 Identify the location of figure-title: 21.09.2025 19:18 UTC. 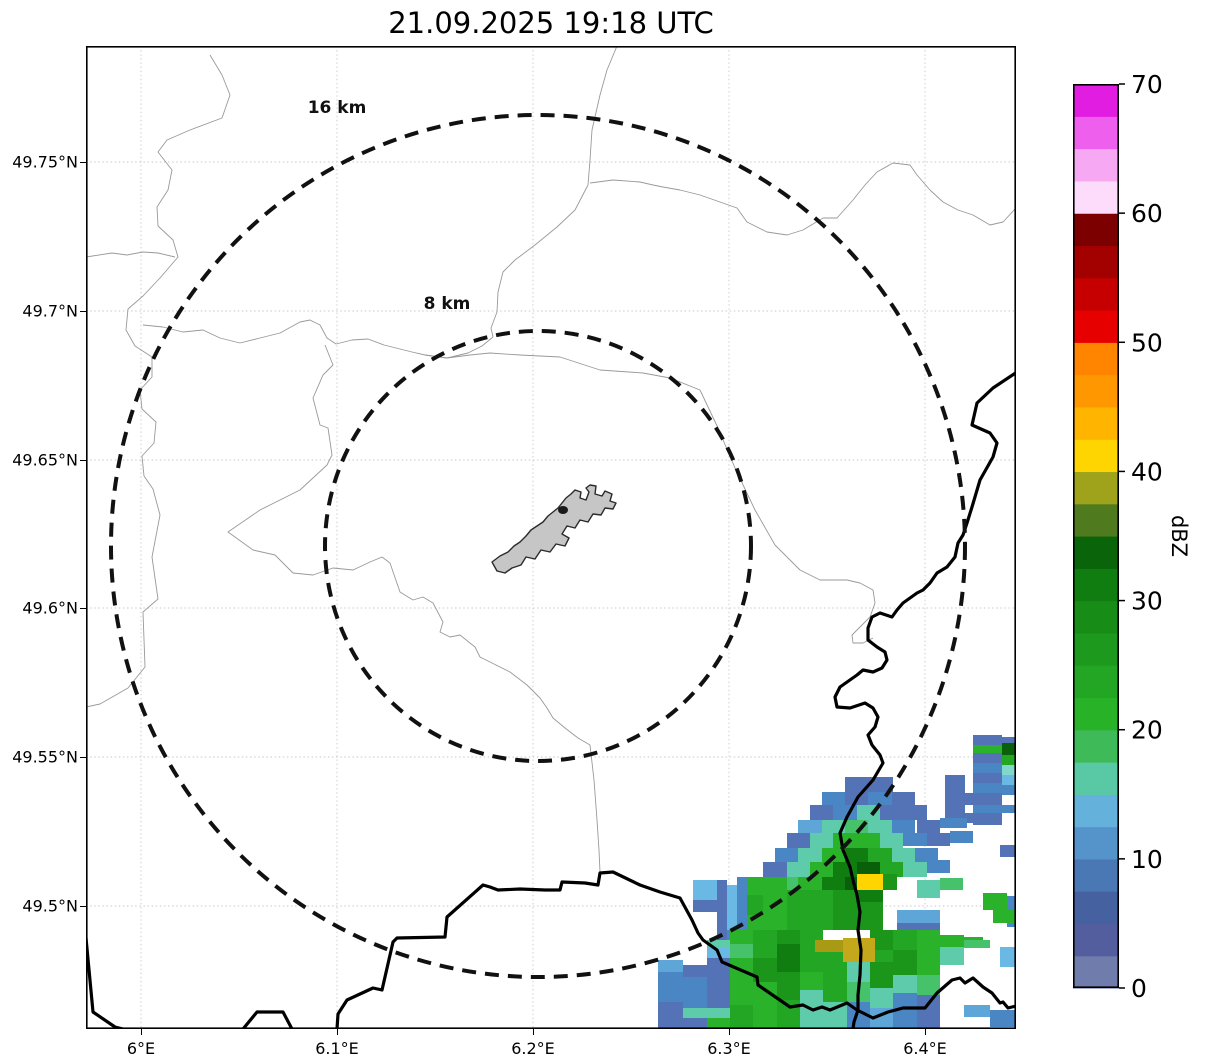
(551, 23).